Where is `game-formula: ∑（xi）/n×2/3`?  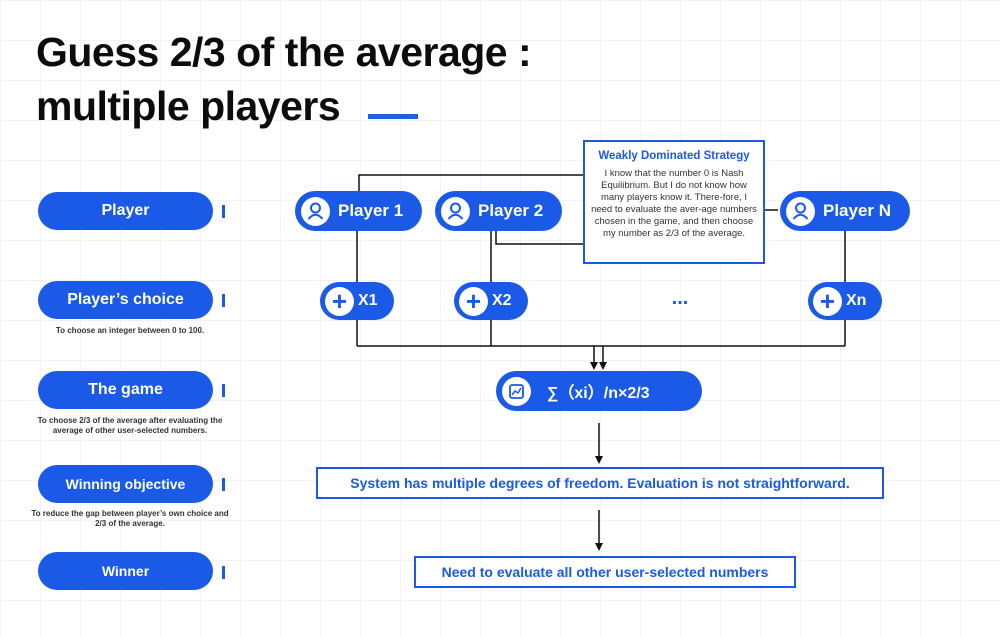 game-formula: ∑（xi）/n×2/3 is located at coordinates (598, 393).